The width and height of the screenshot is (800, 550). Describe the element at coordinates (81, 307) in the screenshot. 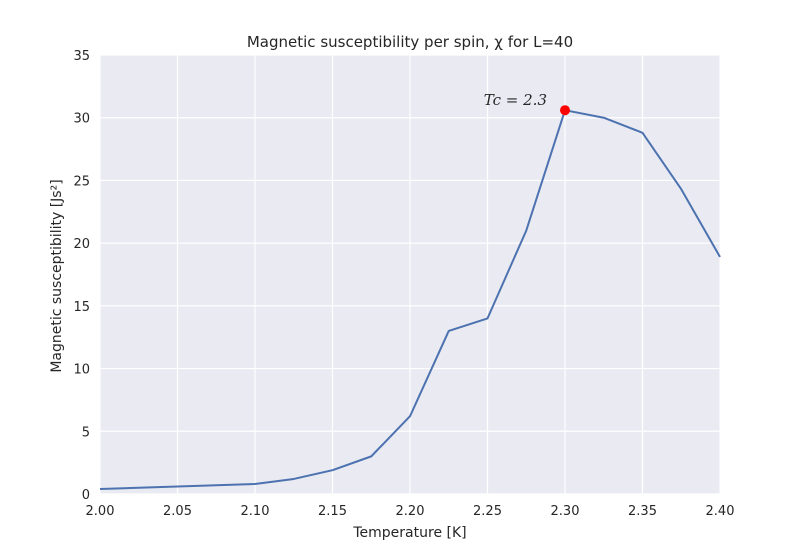

I see `y-tick-label: 15` at that location.